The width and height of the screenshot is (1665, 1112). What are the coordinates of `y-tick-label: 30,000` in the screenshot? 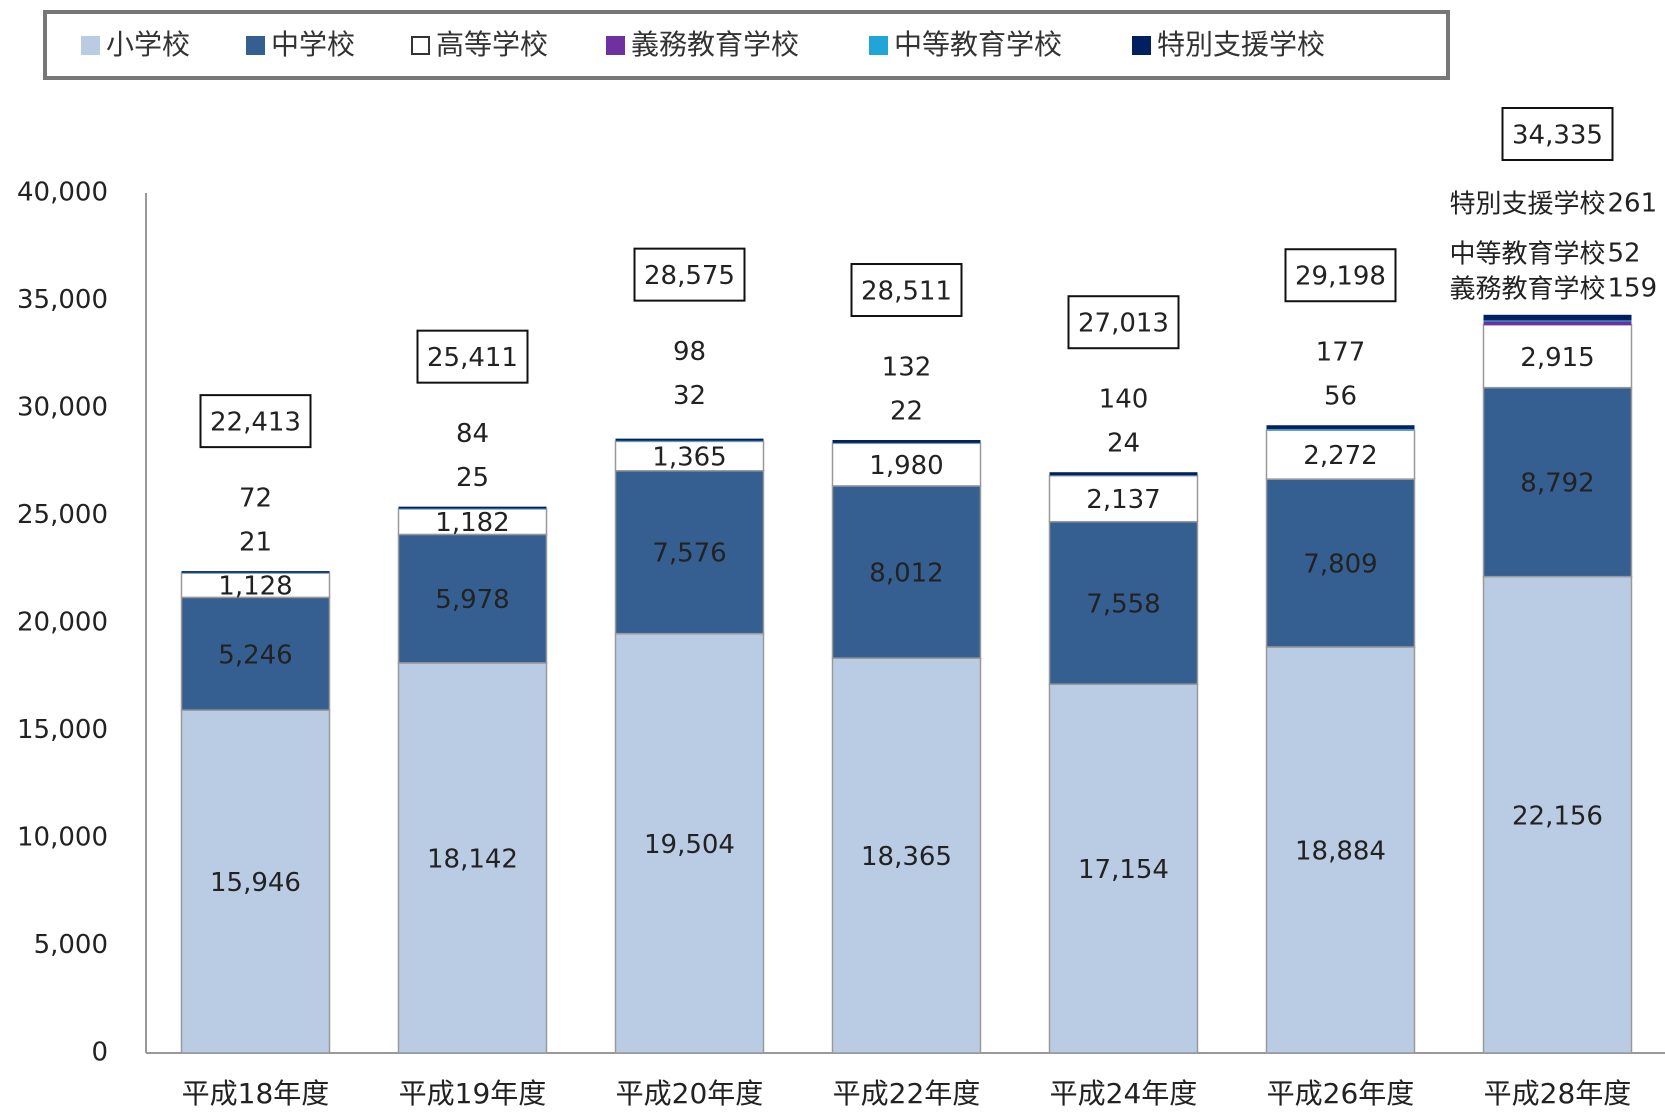 It's located at (62, 408).